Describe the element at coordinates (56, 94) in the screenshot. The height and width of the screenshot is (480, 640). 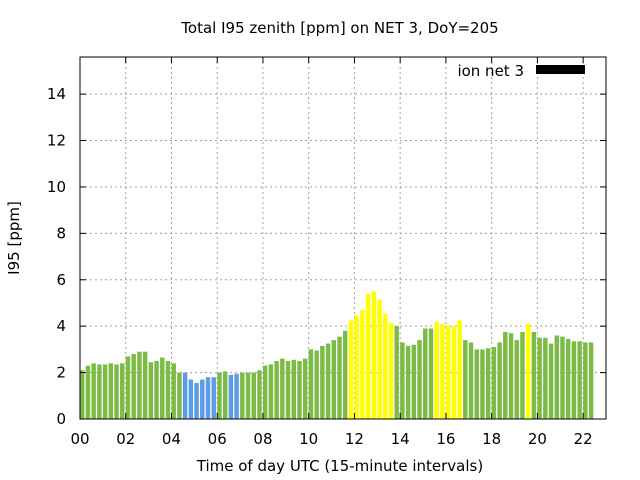
I see `y-tick-label: 14` at that location.